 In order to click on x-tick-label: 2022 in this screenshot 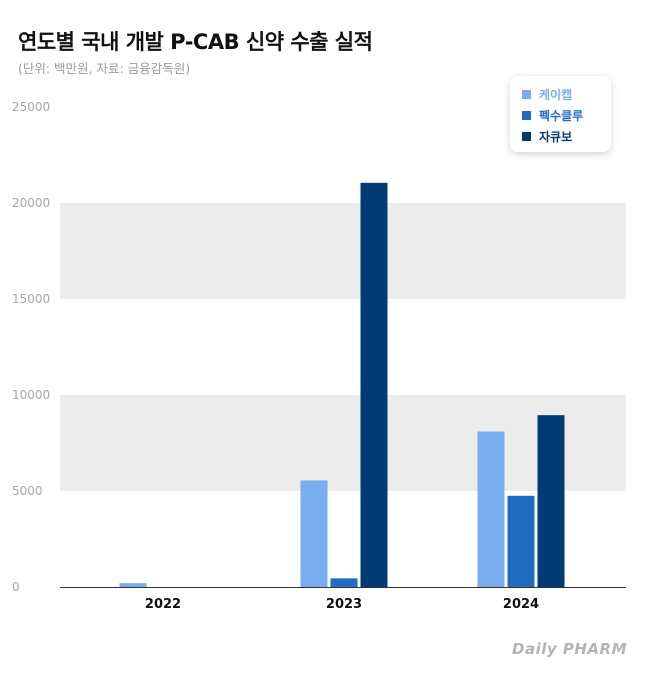, I will do `click(163, 604)`.